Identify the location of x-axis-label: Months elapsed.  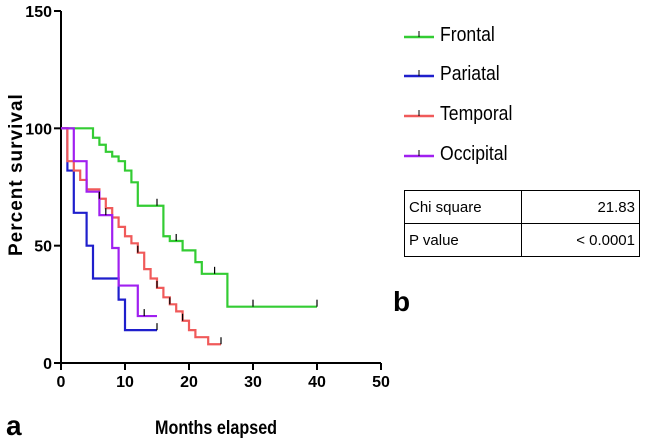
(216, 428).